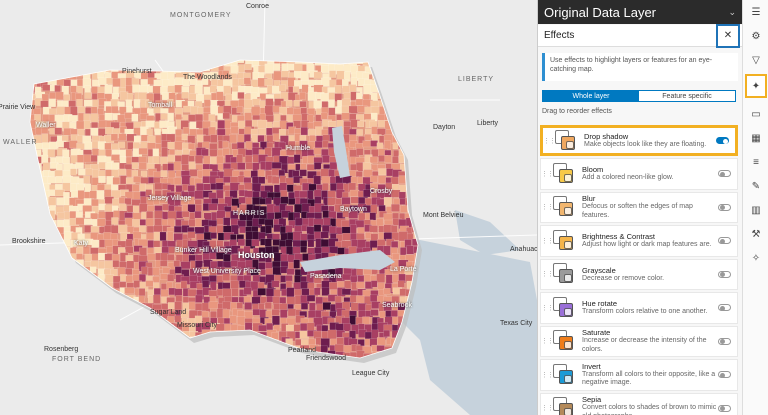 This screenshot has height=415, width=768. Describe the element at coordinates (756, 114) in the screenshot. I see `popups-icon: ▭` at that location.